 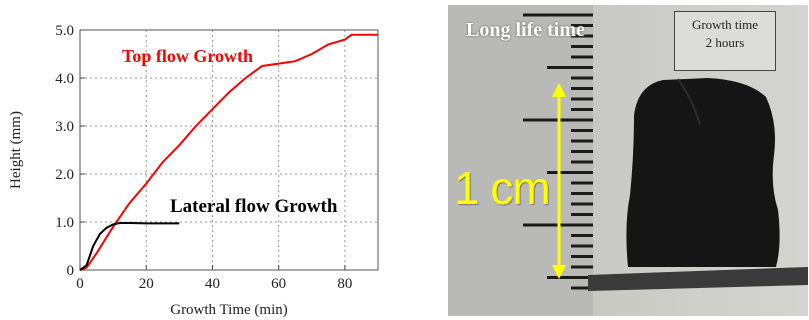 I want to click on base-plate, so click(x=698, y=279).